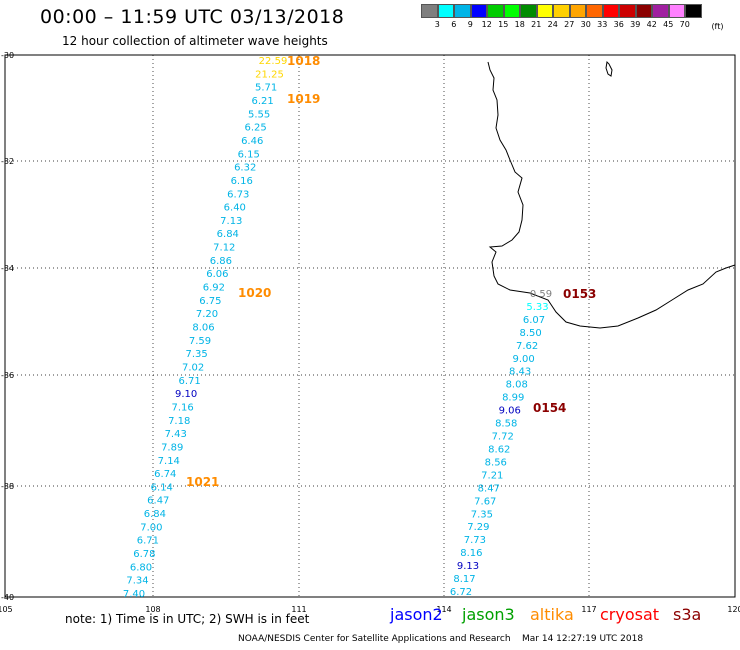  What do you see at coordinates (158, 501) in the screenshot?
I see `wave-height-value: 6.47` at bounding box center [158, 501].